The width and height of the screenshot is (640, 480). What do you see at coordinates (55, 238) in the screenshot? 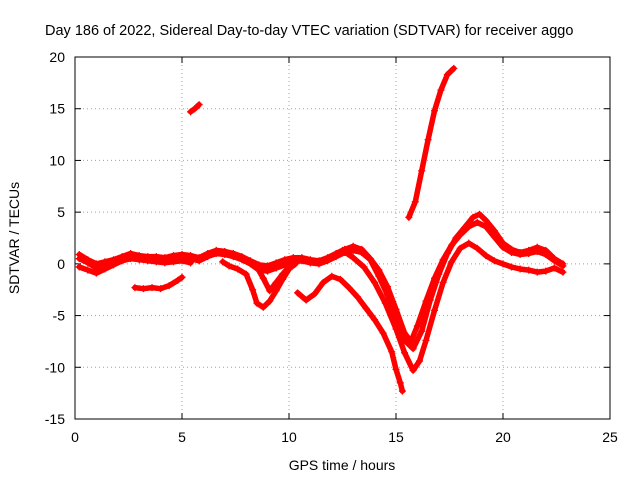
I see `y-tick-labels: -15 -10 -5 0 5 10 15 20` at bounding box center [55, 238].